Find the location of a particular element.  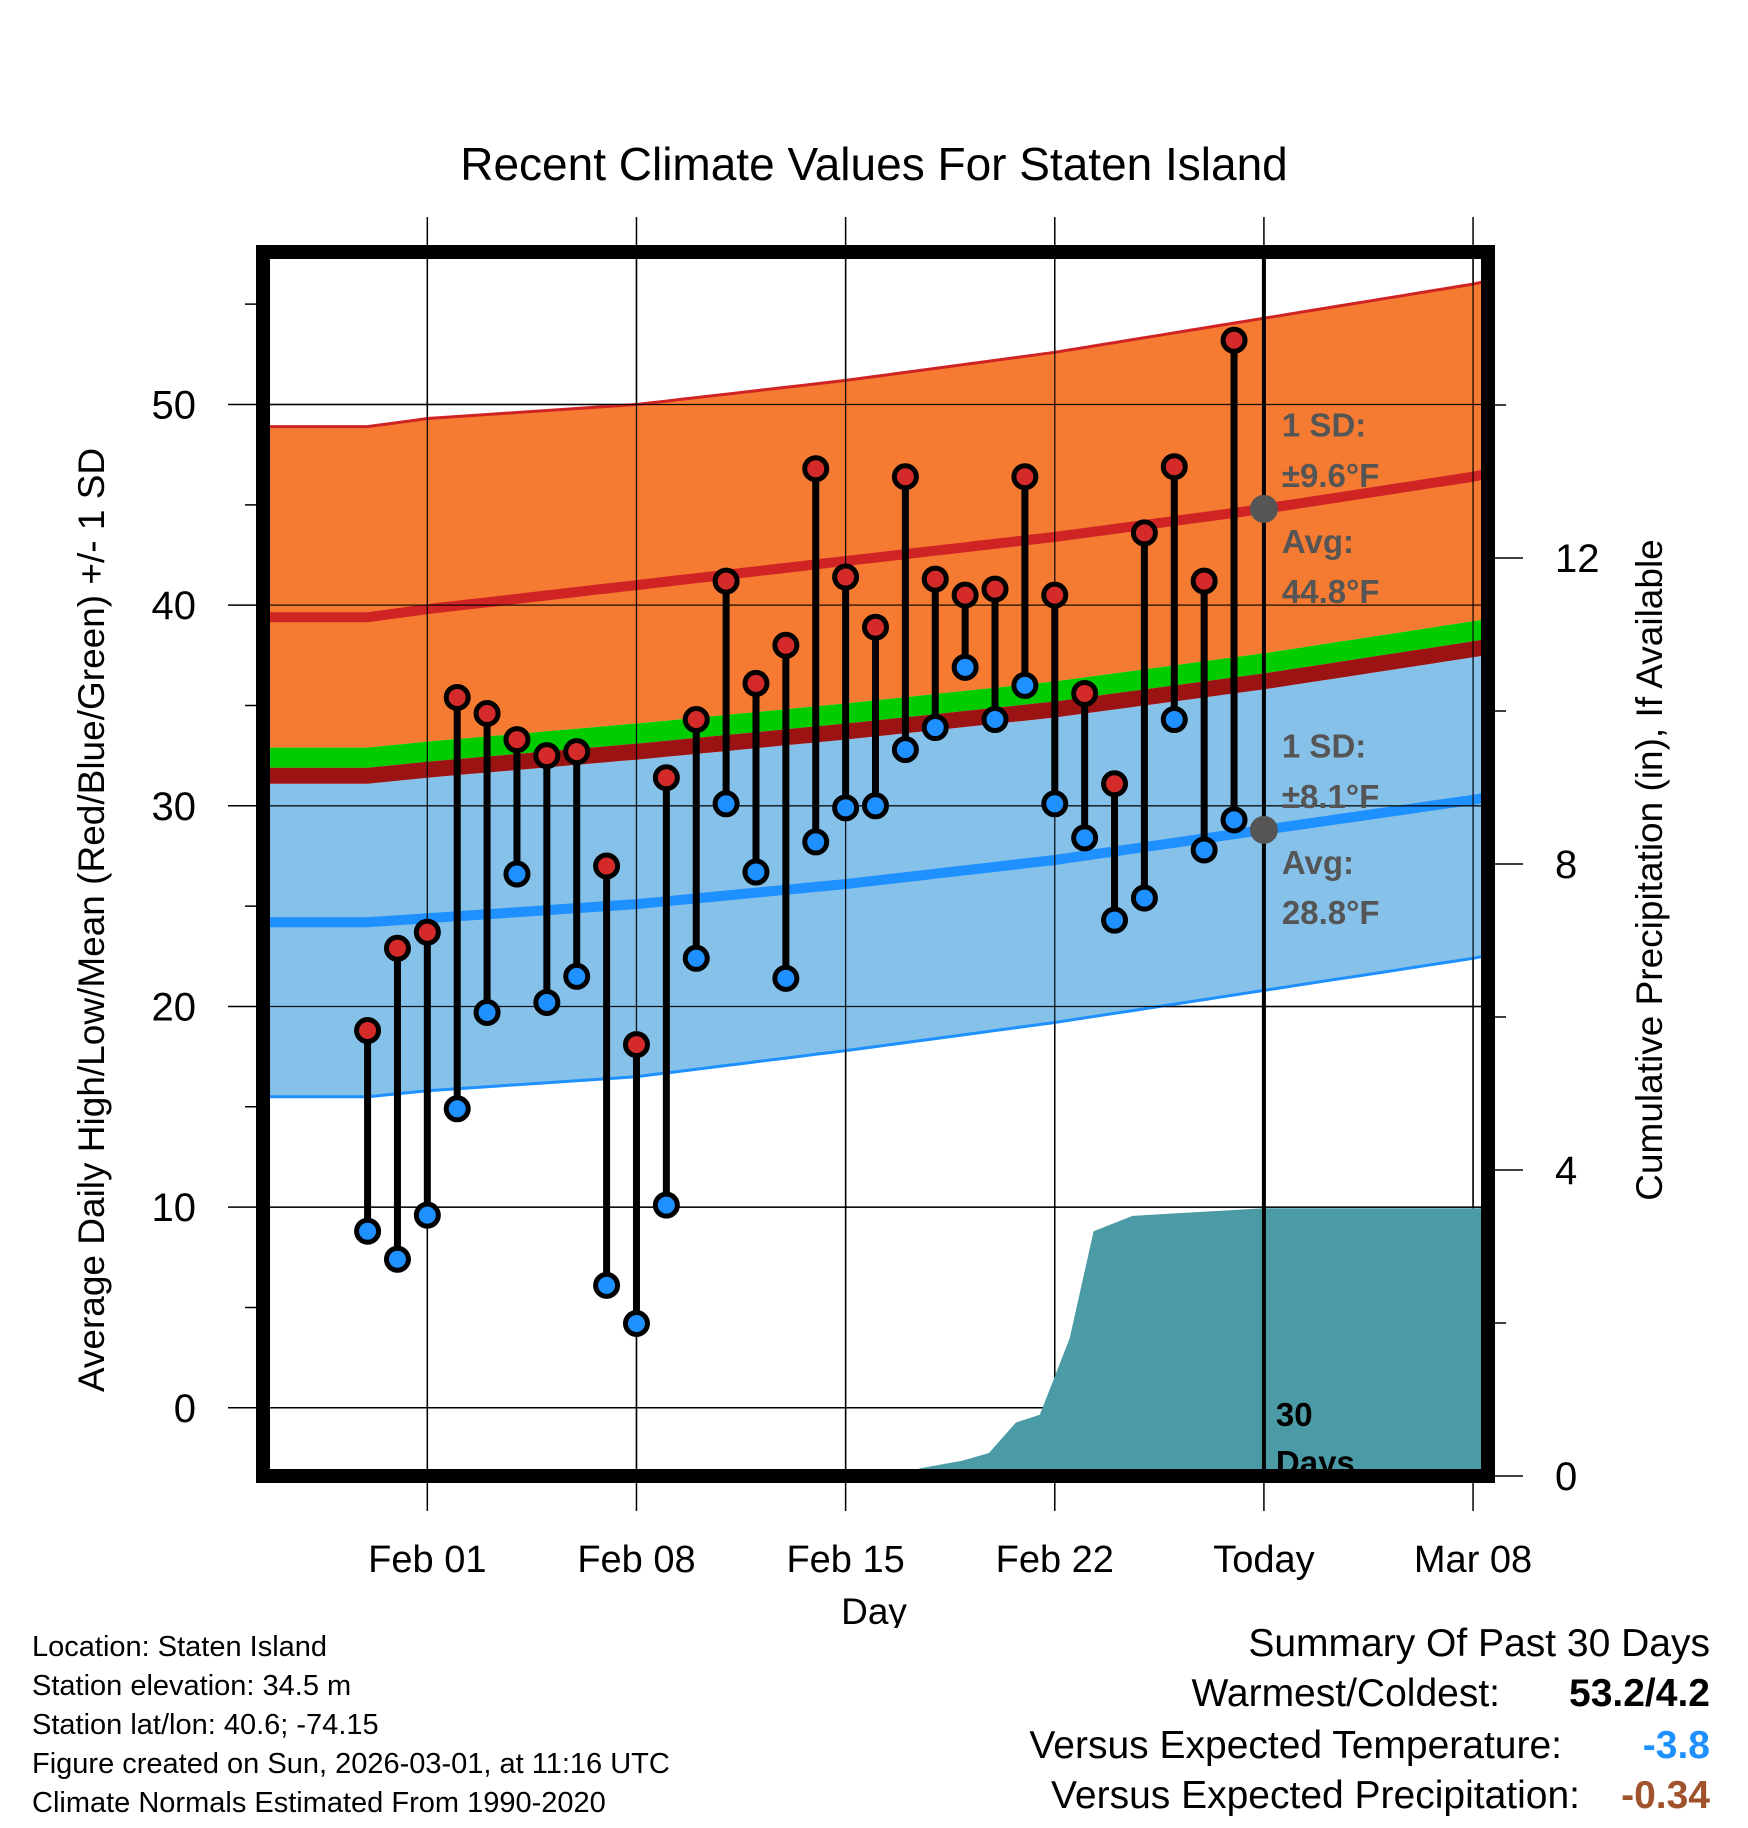

y2-tick-label: 0 is located at coordinates (1566, 1477).